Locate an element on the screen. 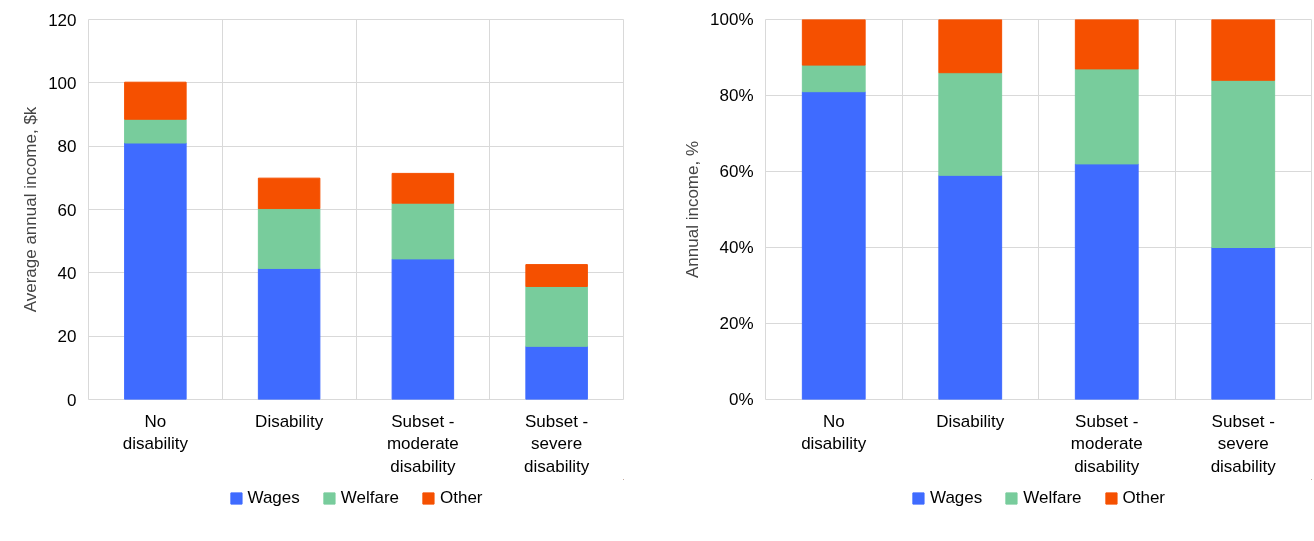 The width and height of the screenshot is (1314, 541). y-tick-label: 100% is located at coordinates (732, 19).